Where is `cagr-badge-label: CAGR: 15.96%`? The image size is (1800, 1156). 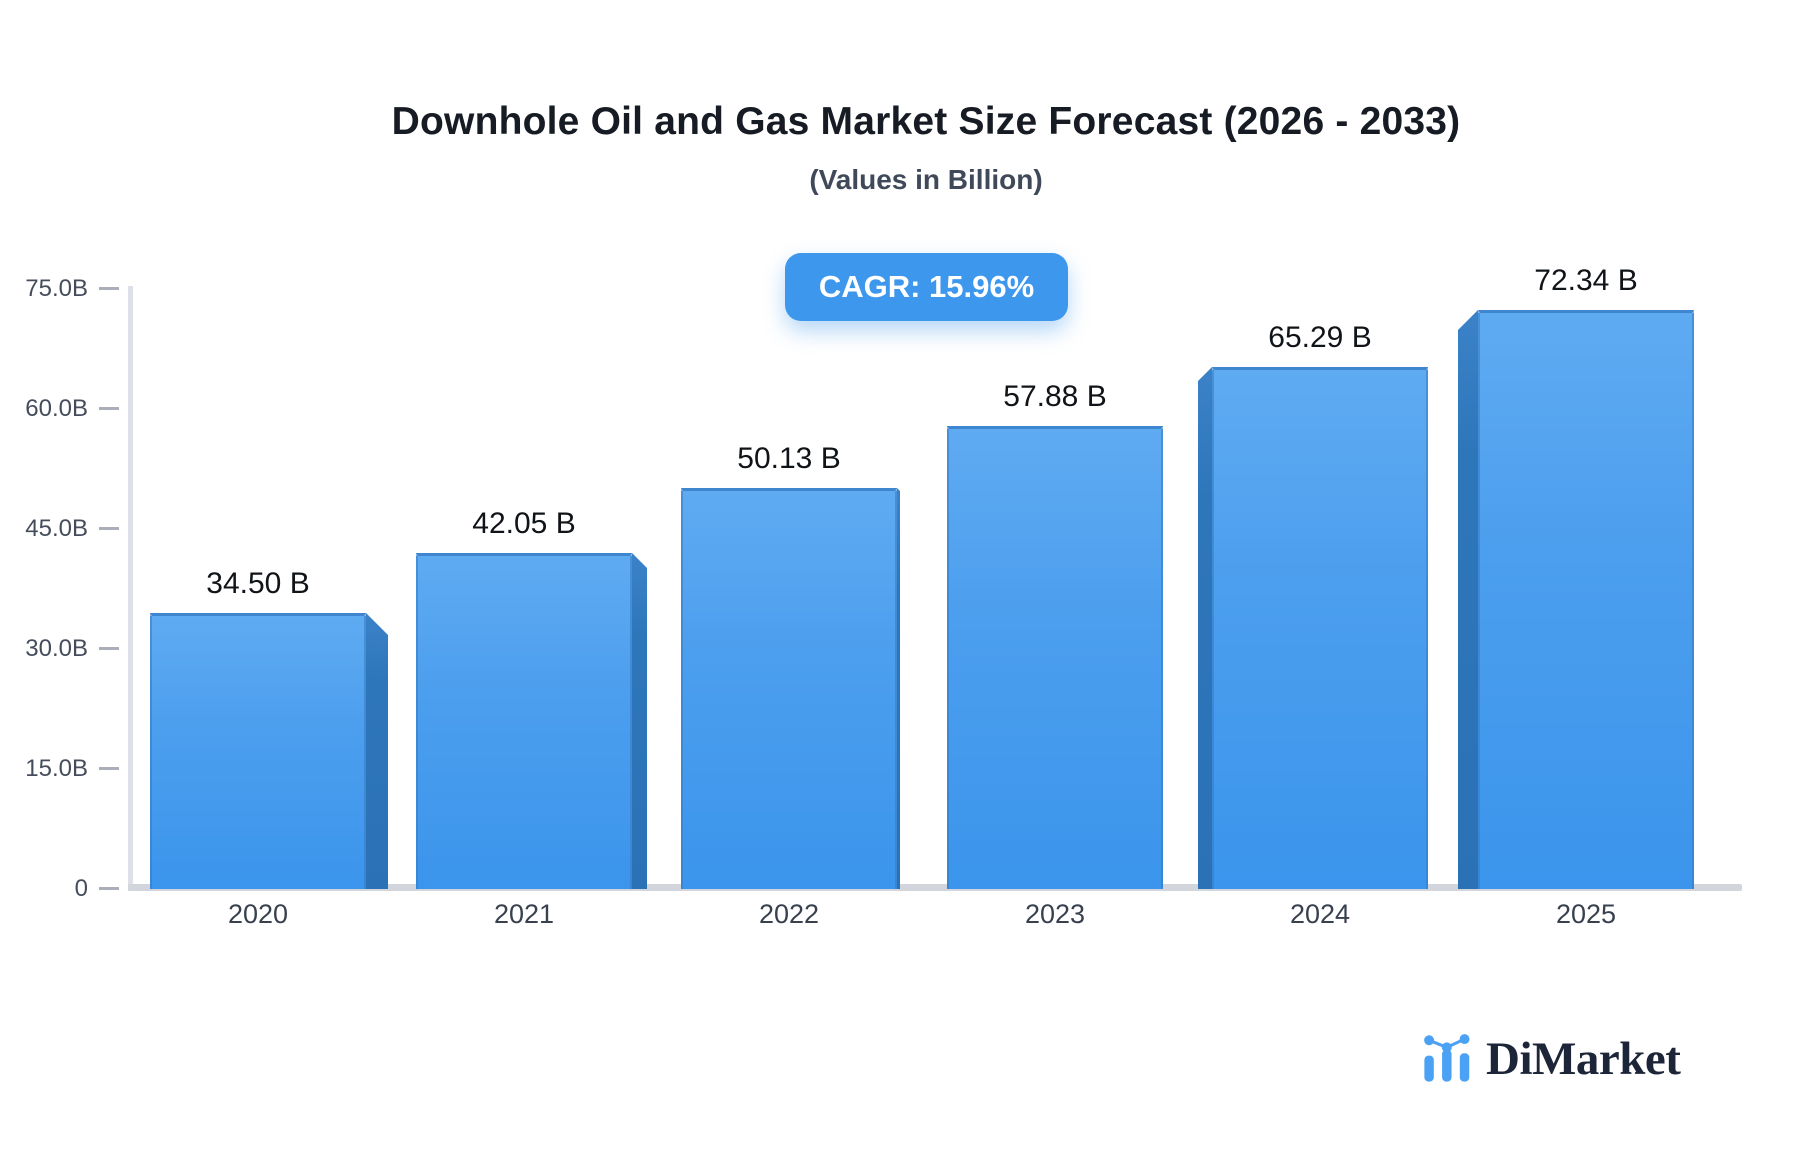 cagr-badge-label: CAGR: 15.96% is located at coordinates (926, 286).